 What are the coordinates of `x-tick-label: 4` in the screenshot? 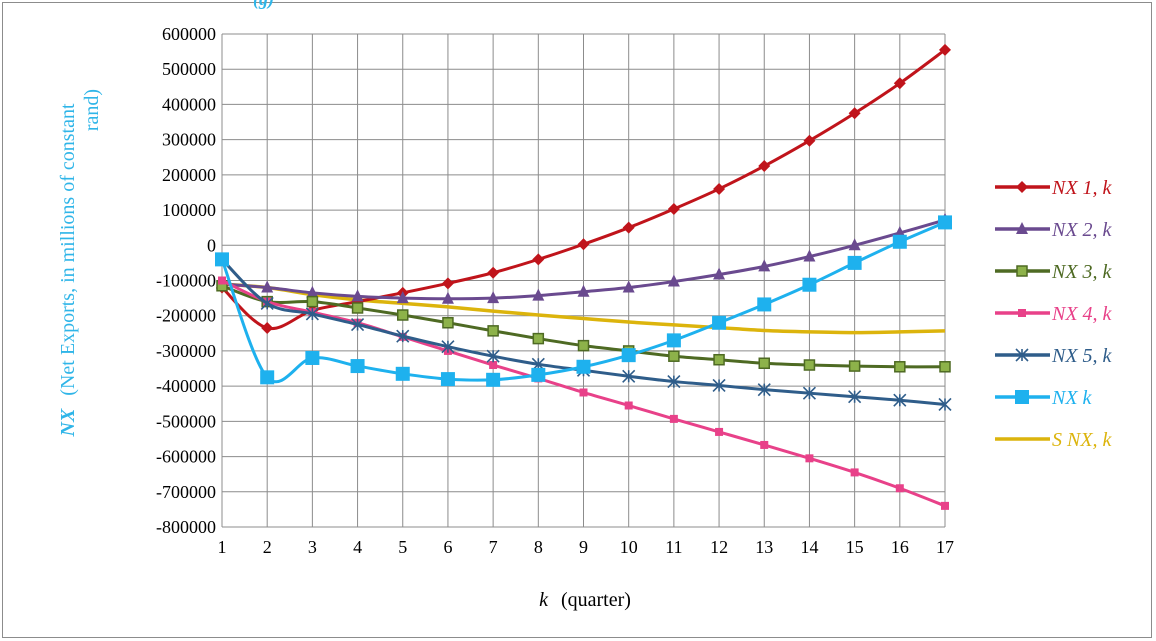 It's located at (357, 547).